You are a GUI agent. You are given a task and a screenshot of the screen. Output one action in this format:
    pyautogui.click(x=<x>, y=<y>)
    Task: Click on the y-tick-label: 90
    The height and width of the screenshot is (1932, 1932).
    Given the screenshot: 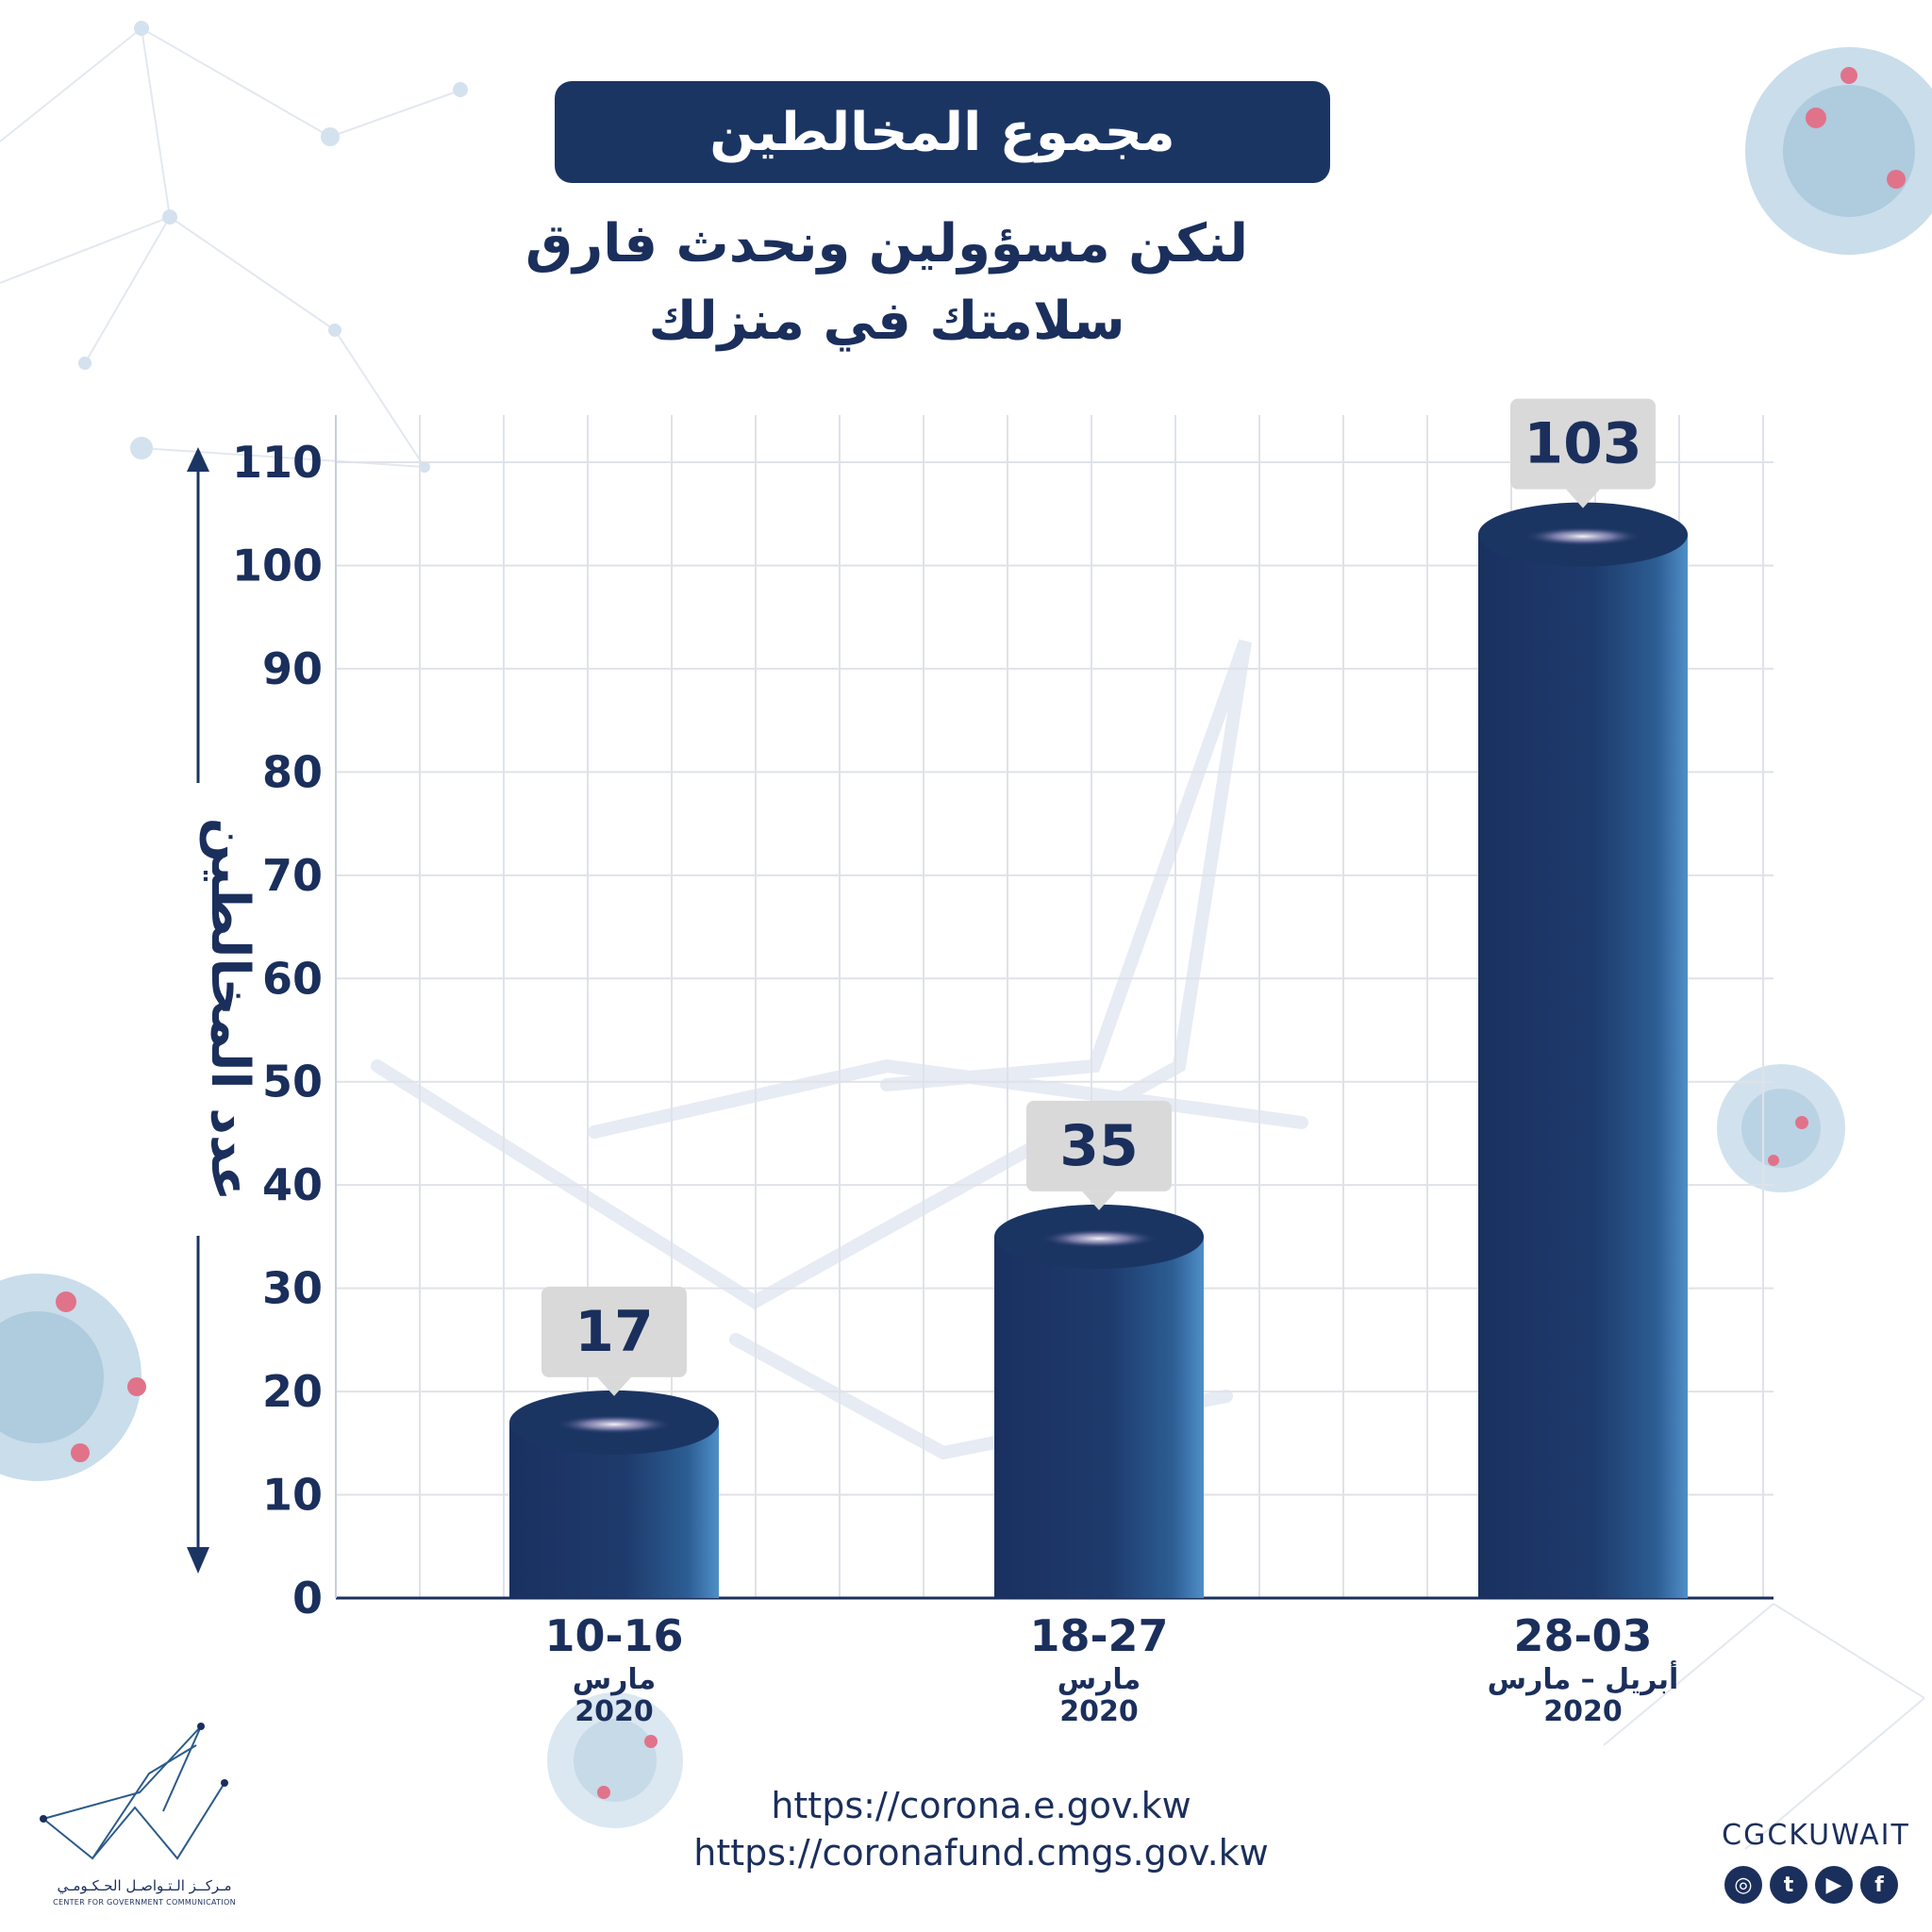 What is the action you would take?
    pyautogui.click(x=293, y=669)
    